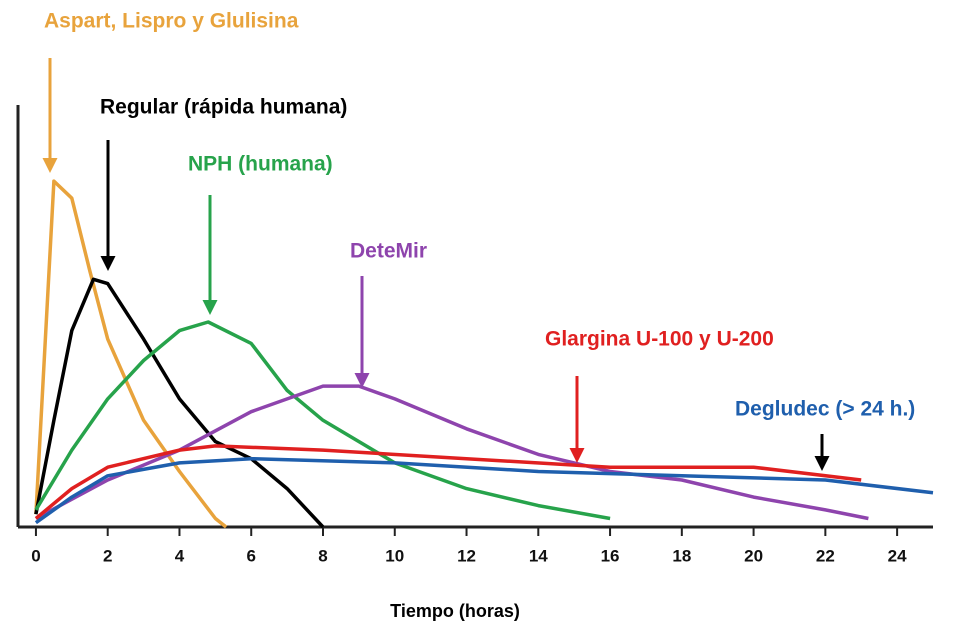  Describe the element at coordinates (180, 555) in the screenshot. I see `x-tick-label: 4` at that location.